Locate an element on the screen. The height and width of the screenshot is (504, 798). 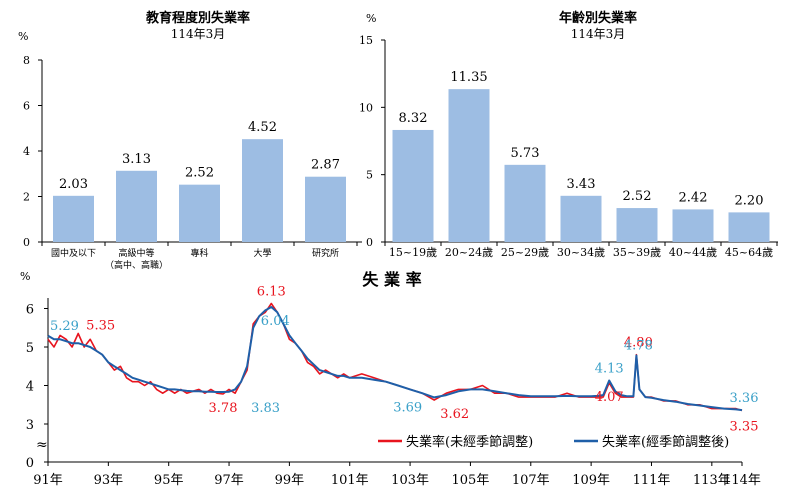
adjusted-annotation: 3.69 is located at coordinates (407, 407).